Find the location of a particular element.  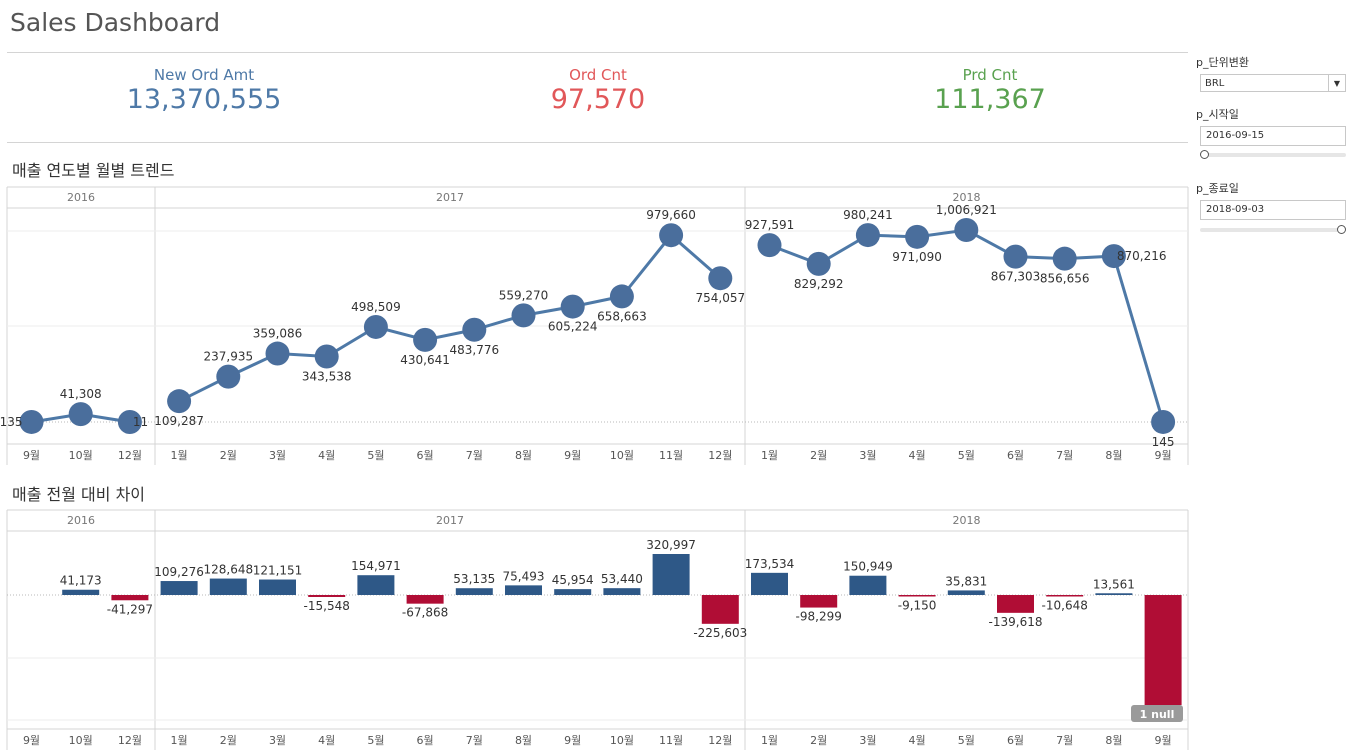

start-date-slider-track is located at coordinates (1273, 155).